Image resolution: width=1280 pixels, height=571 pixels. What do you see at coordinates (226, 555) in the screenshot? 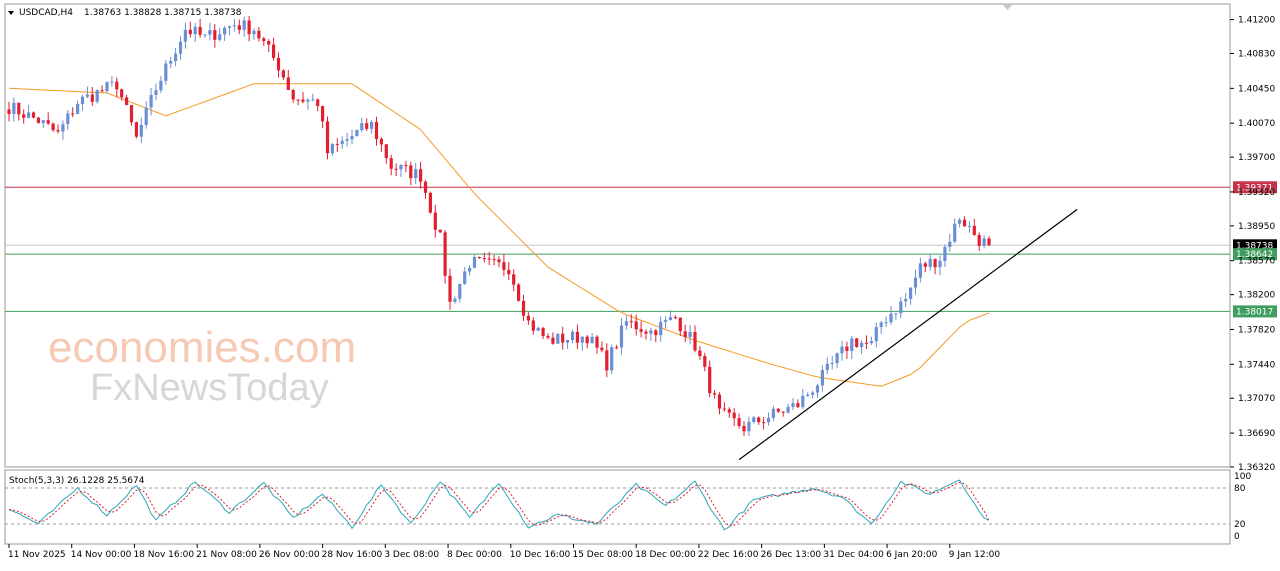
I see `x-tick-label: 21 Nov 08:00` at bounding box center [226, 555].